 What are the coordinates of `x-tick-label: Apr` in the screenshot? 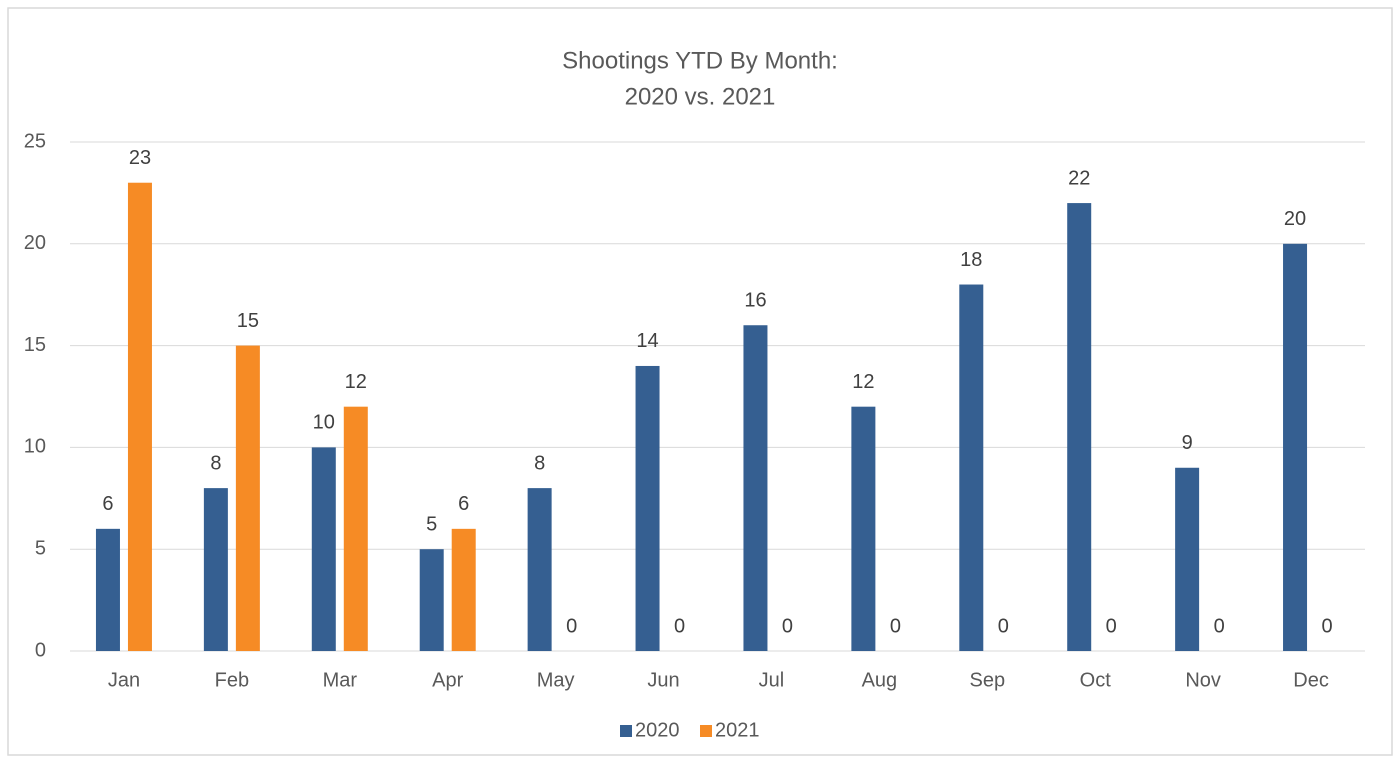 It's located at (447, 680).